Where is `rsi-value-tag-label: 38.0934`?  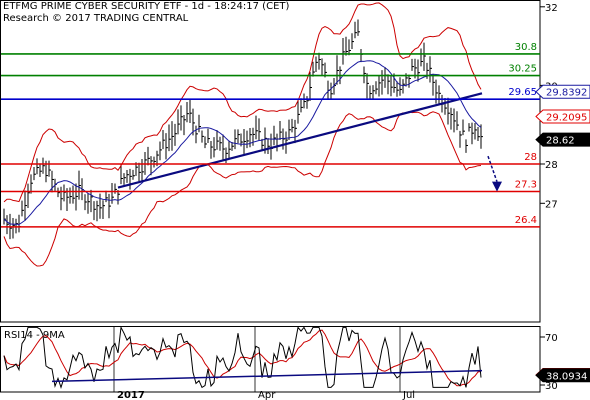 rsi-value-tag-label: 38.0934 is located at coordinates (566, 376).